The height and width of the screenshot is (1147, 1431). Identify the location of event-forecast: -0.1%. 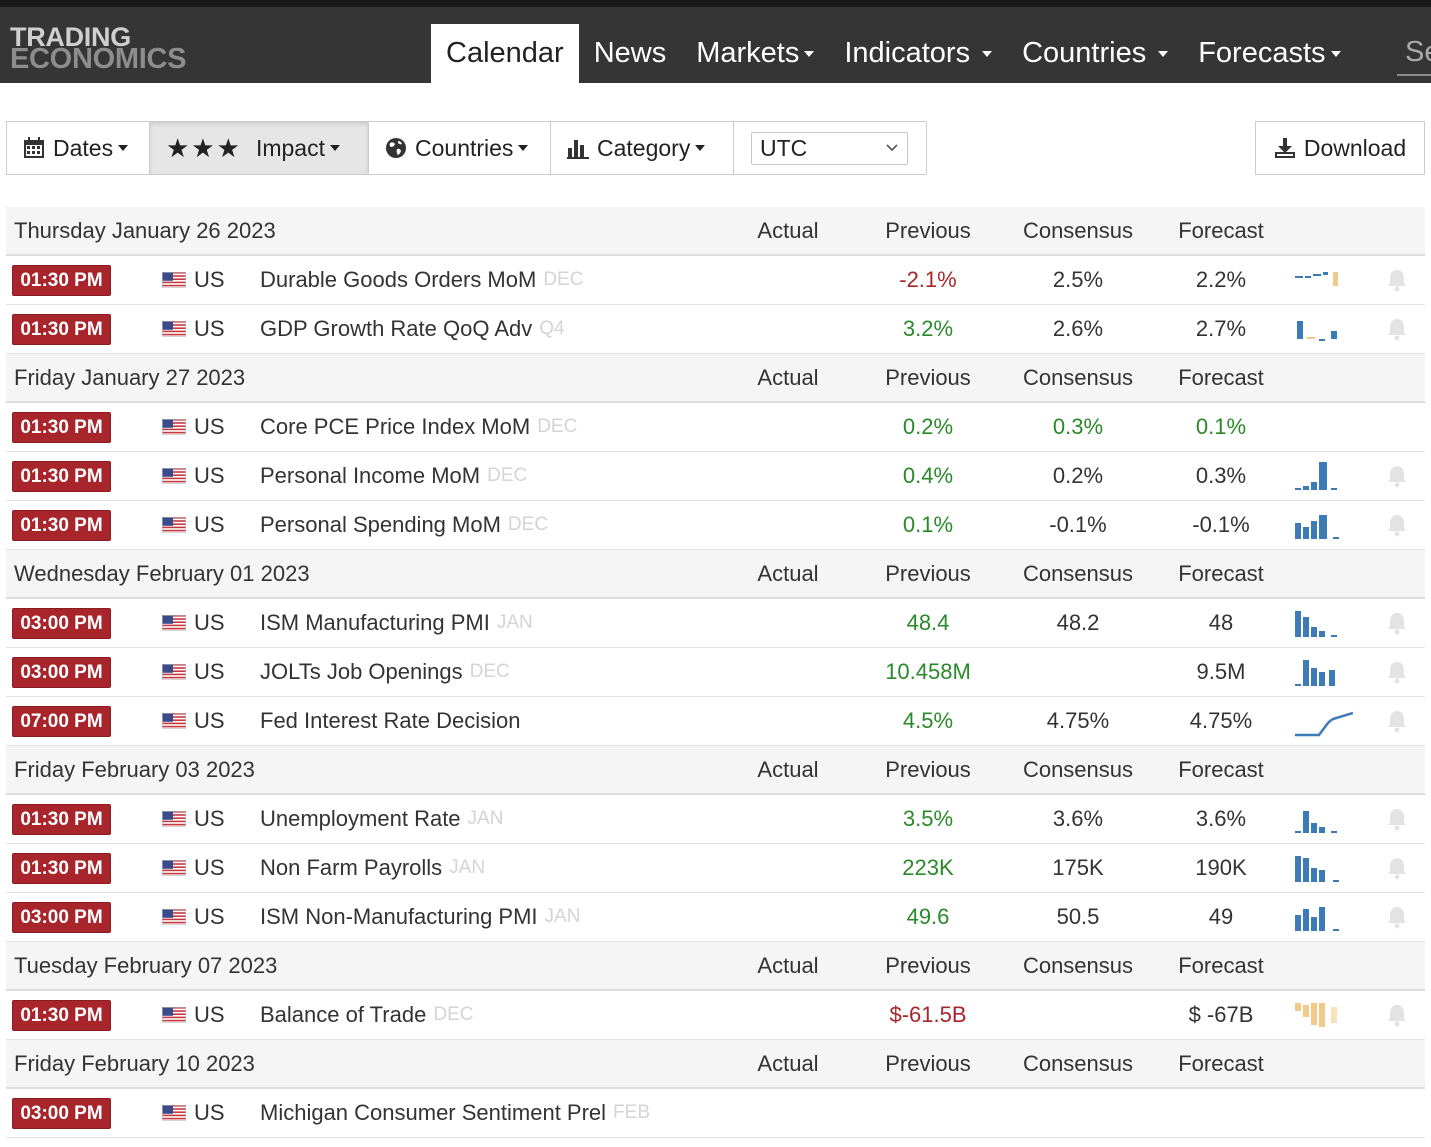
(1221, 524).